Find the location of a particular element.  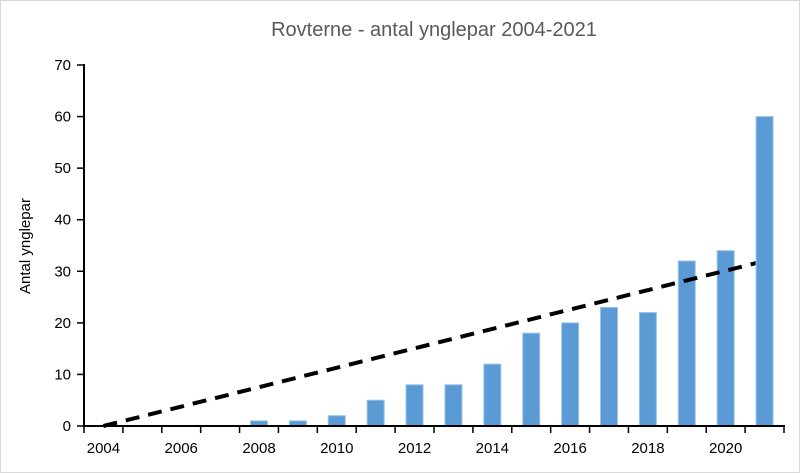

bar-2019 is located at coordinates (686, 343).